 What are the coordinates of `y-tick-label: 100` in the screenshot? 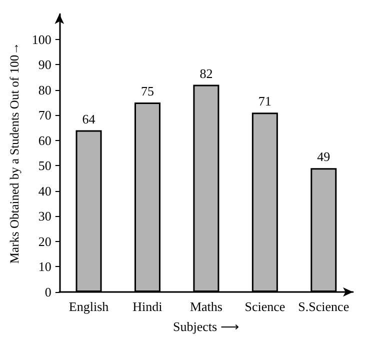 It's located at (42, 39).